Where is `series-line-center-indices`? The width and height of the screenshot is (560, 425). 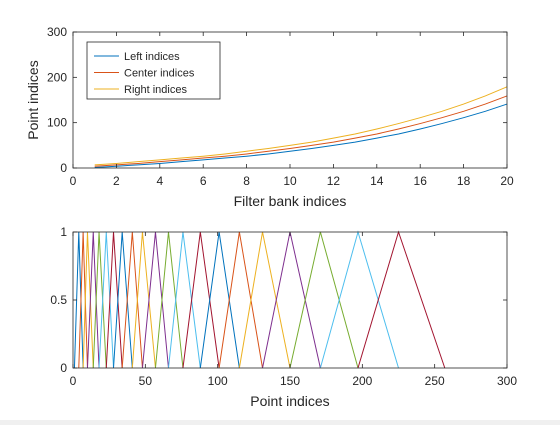
series-line-center-indices is located at coordinates (301, 131).